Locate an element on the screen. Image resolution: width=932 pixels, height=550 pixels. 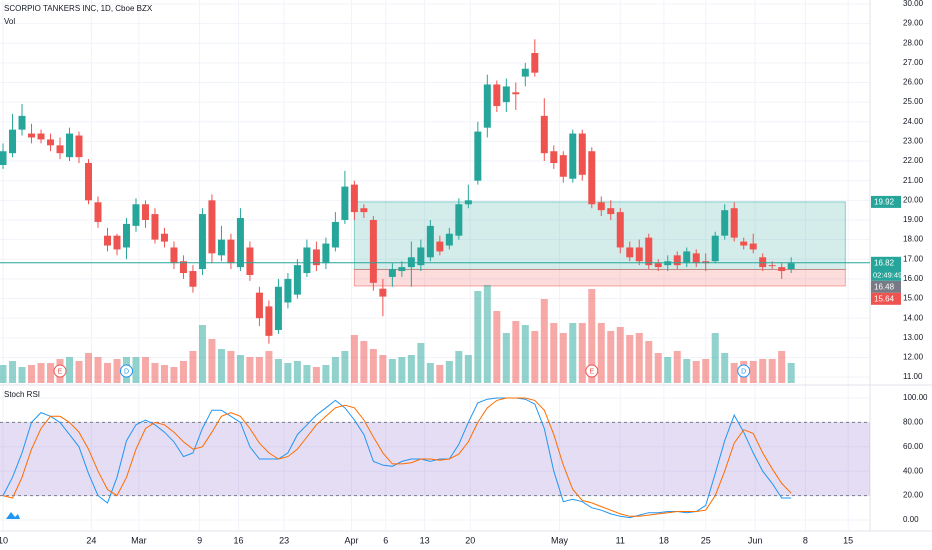
y-tick-label: 22.00 is located at coordinates (913, 160).